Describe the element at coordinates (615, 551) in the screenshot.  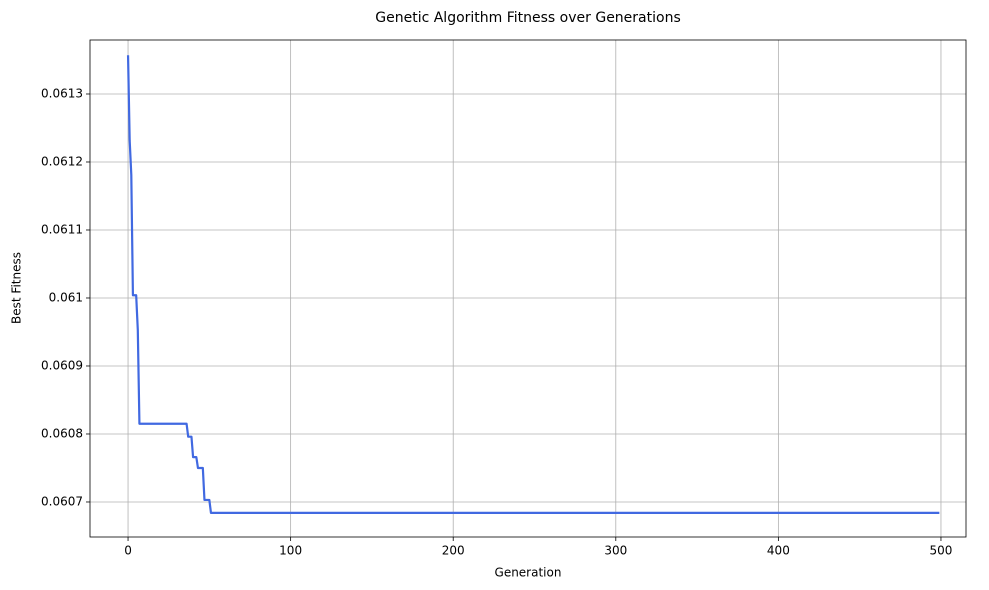
I see `x-tick-label: 300` at that location.